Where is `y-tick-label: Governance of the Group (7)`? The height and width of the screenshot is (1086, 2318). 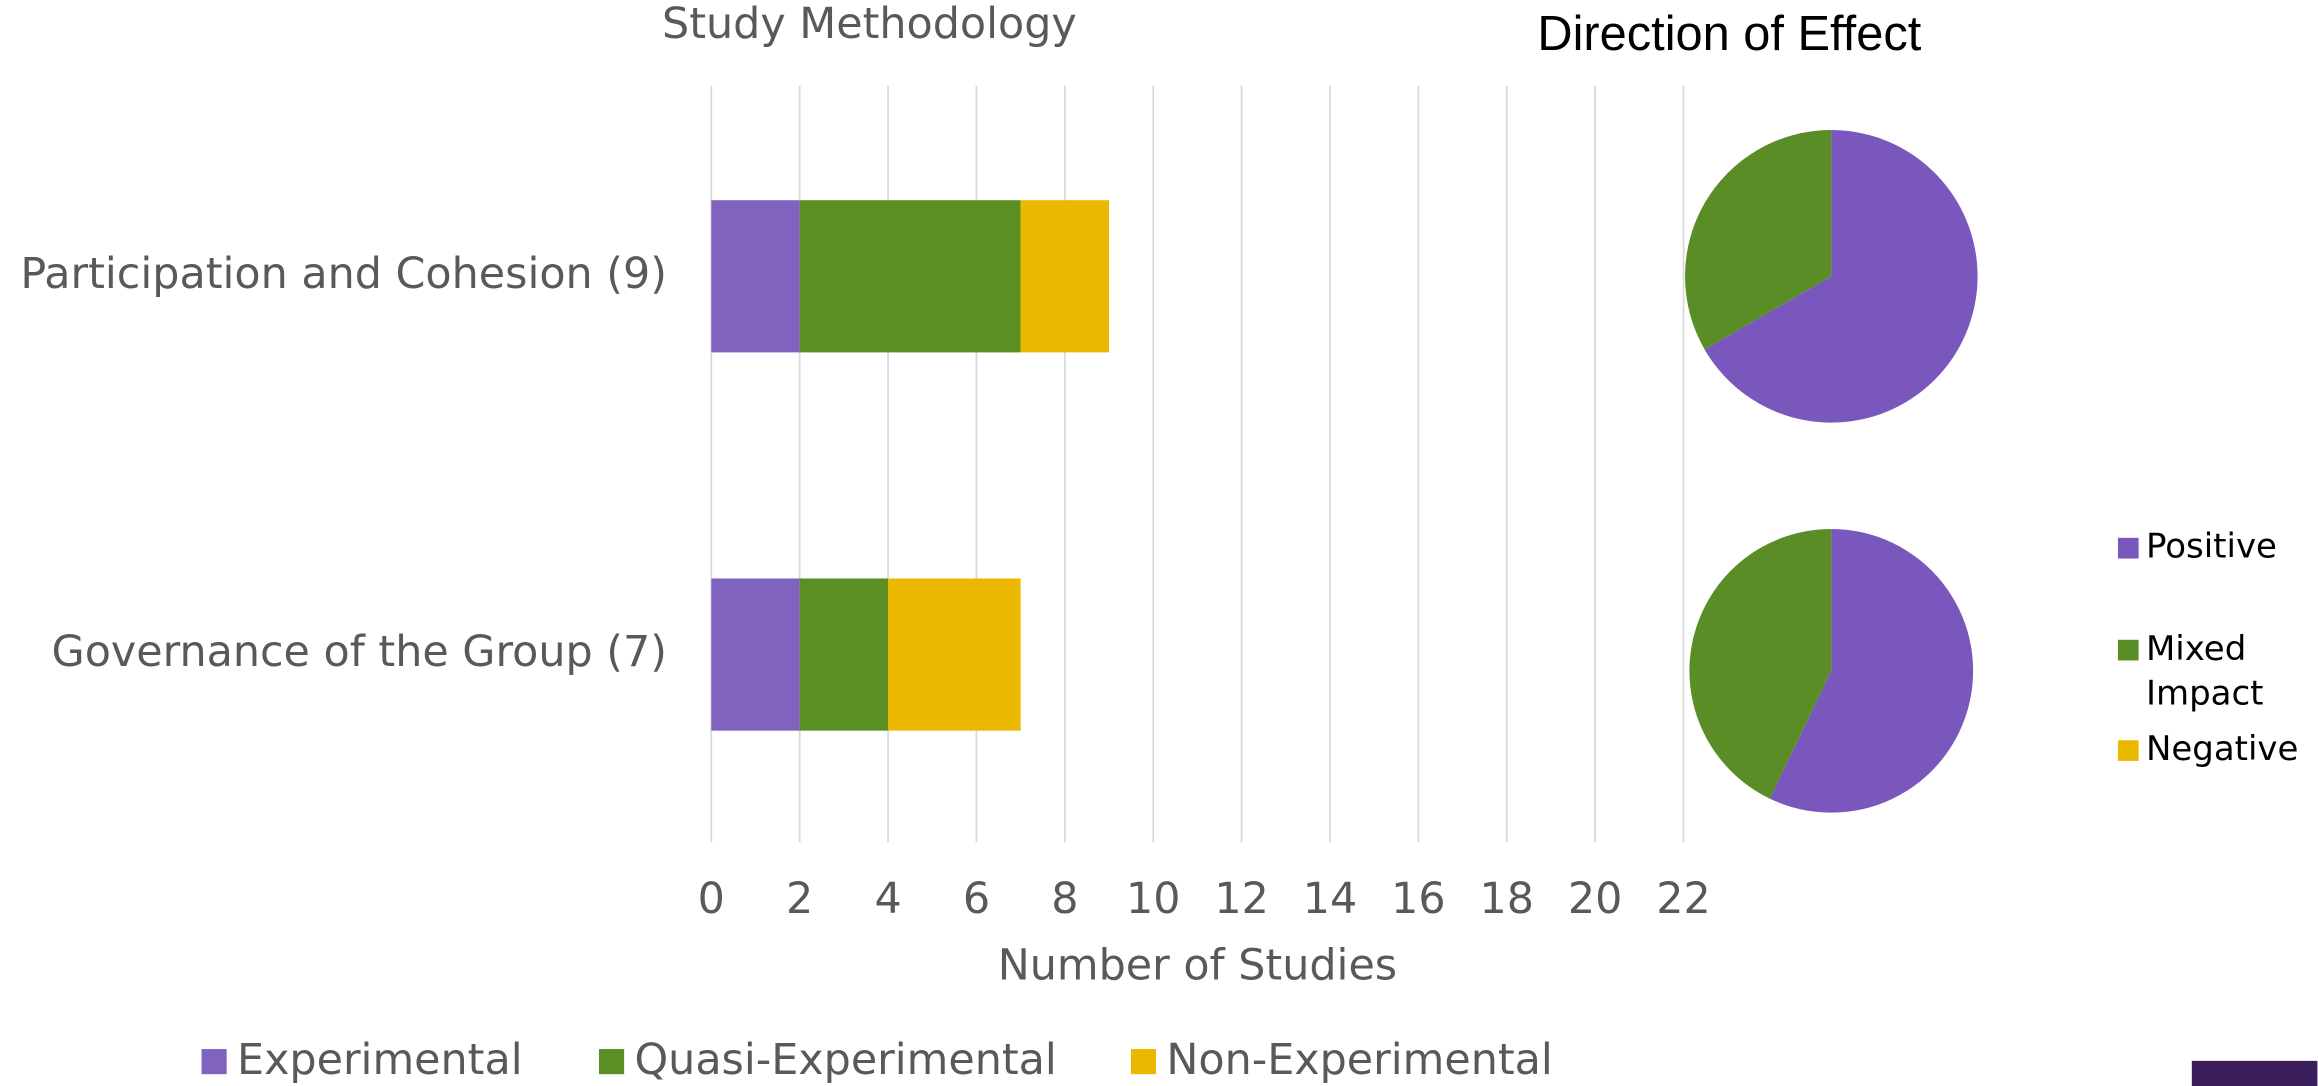 y-tick-label: Governance of the Group (7) is located at coordinates (359, 652).